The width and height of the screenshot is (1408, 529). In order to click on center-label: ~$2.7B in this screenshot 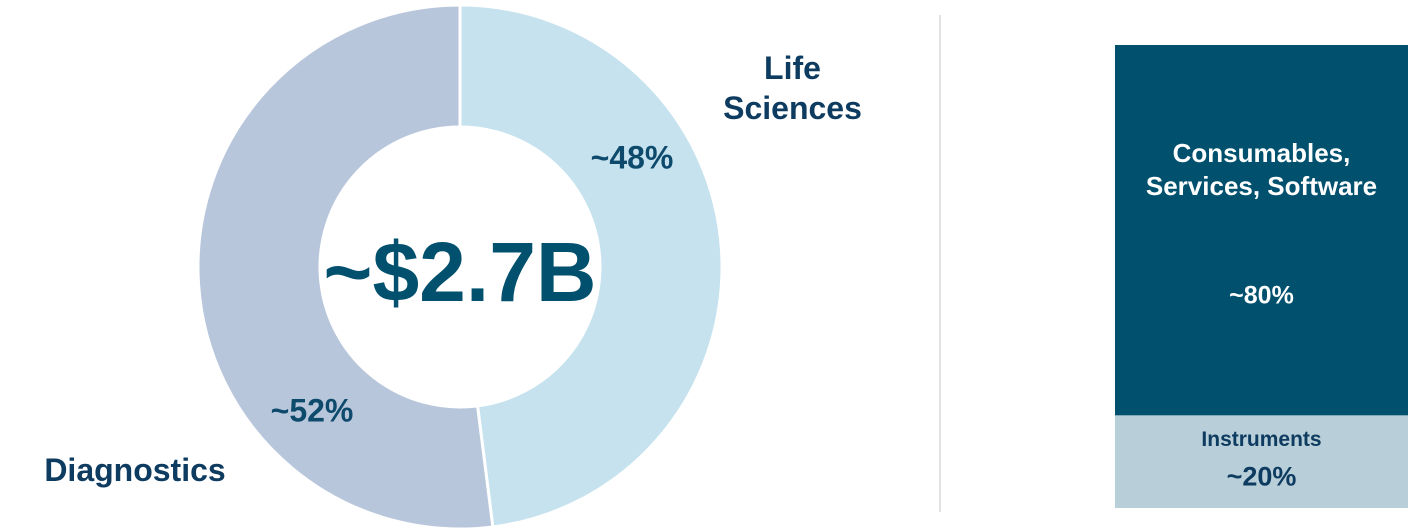, I will do `click(459, 272)`.